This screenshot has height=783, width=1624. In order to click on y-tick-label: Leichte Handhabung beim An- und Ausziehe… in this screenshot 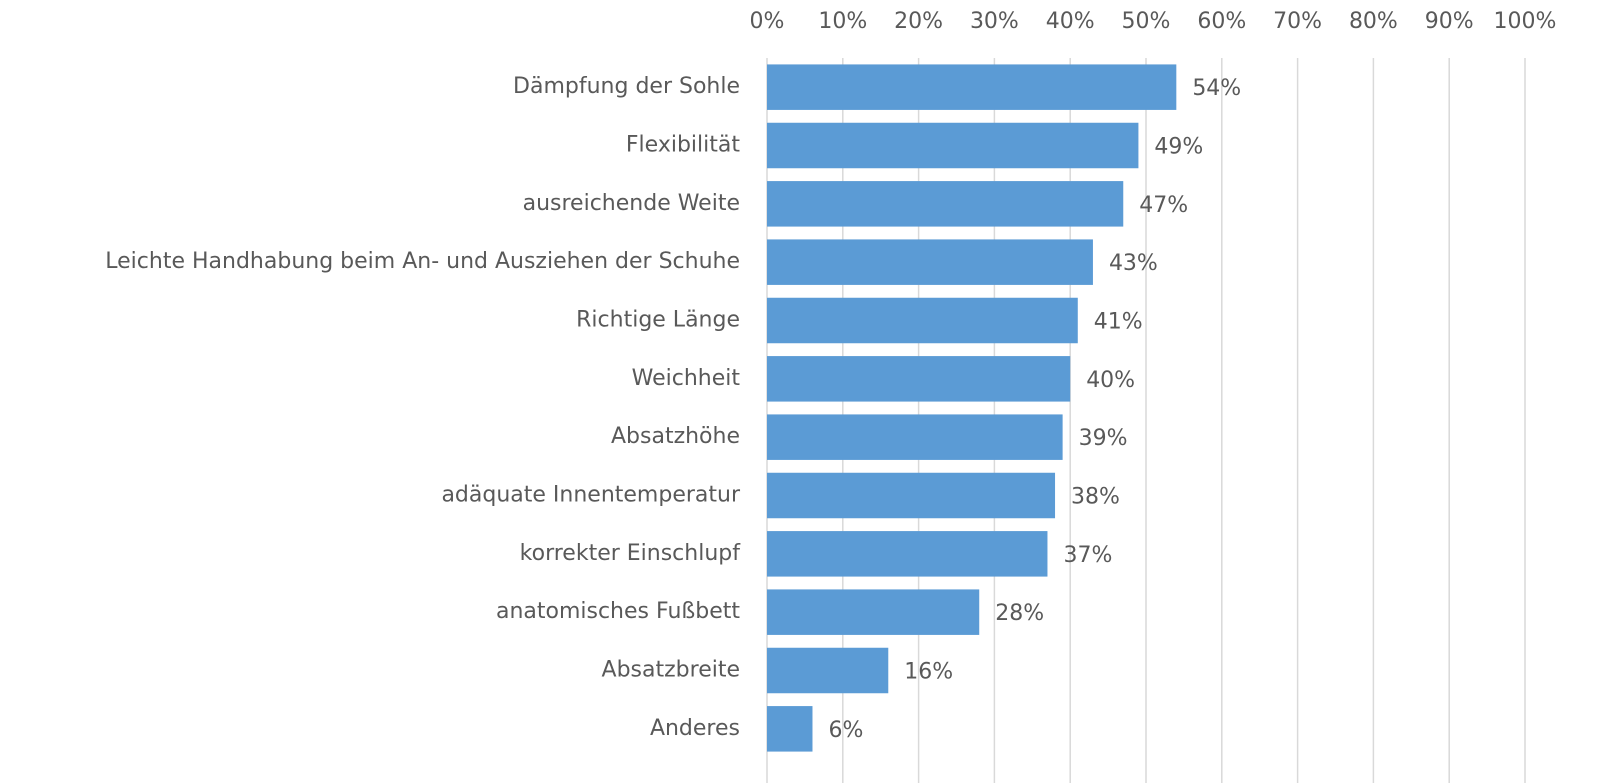, I will do `click(422, 261)`.